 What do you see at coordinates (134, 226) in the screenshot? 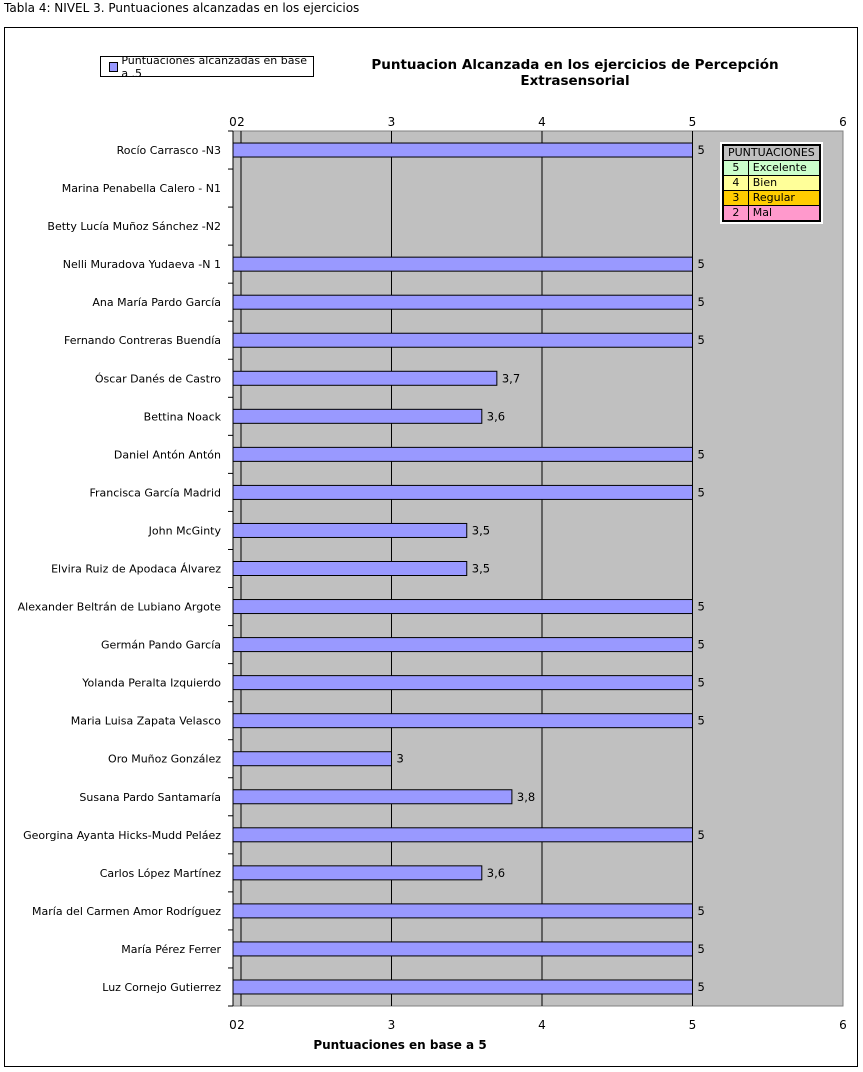
I see `category-label: Betty Lucía Muñoz Sánchez -N2` at bounding box center [134, 226].